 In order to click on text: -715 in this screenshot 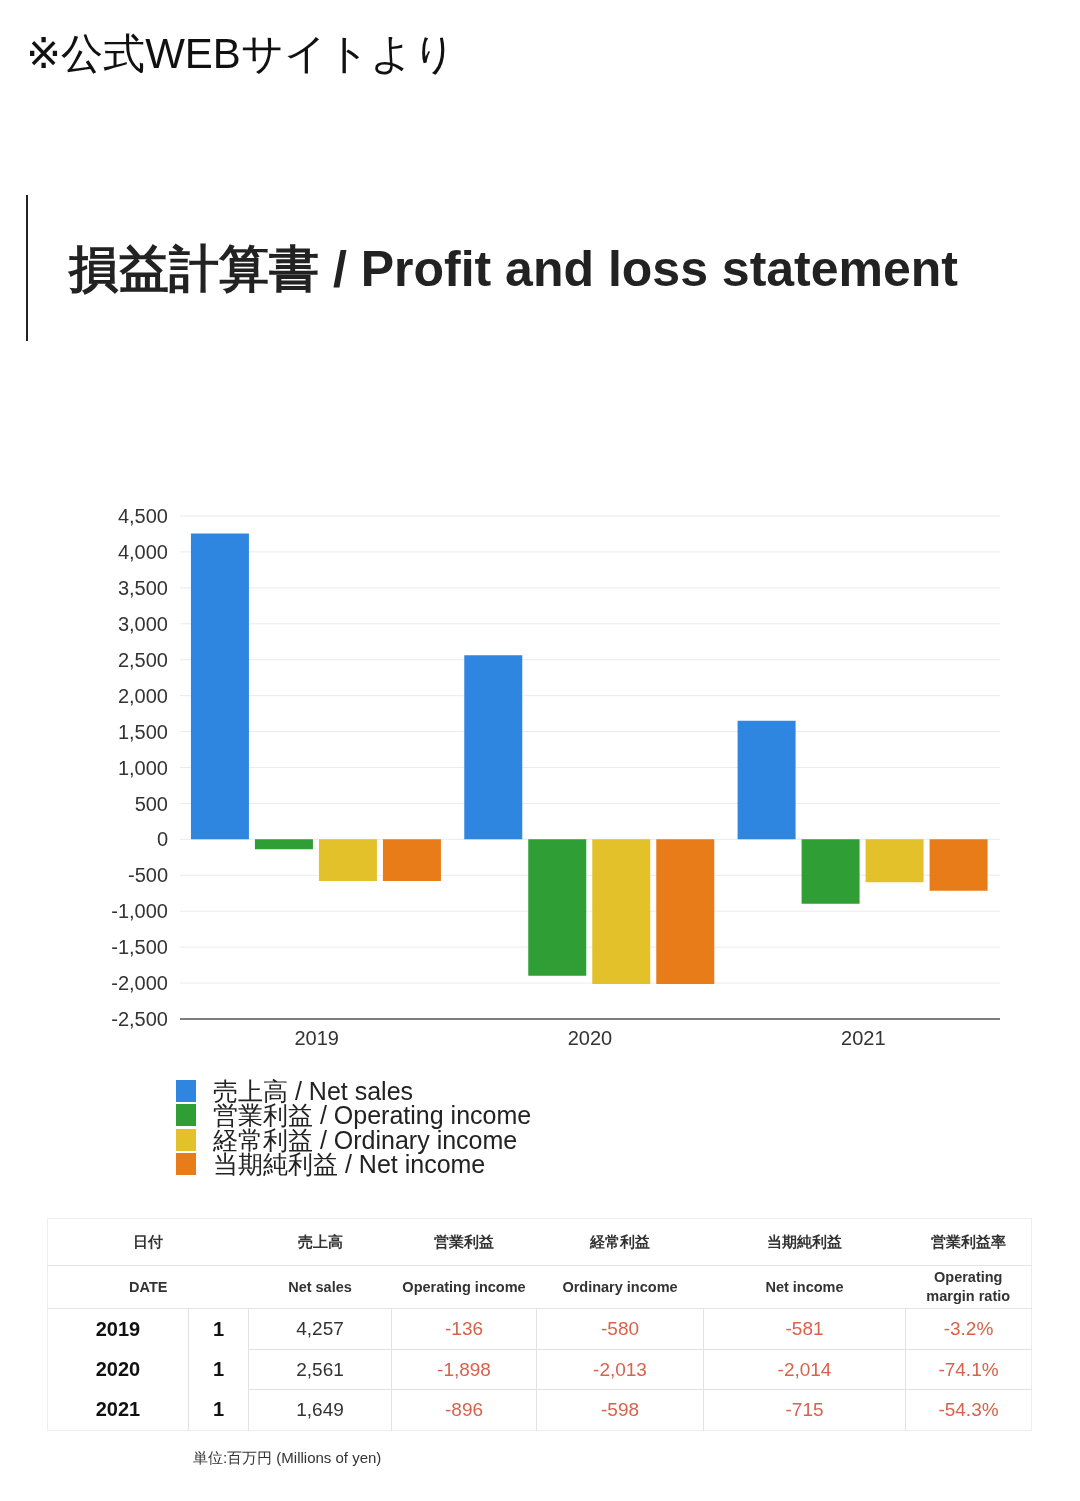, I will do `click(804, 1410)`.